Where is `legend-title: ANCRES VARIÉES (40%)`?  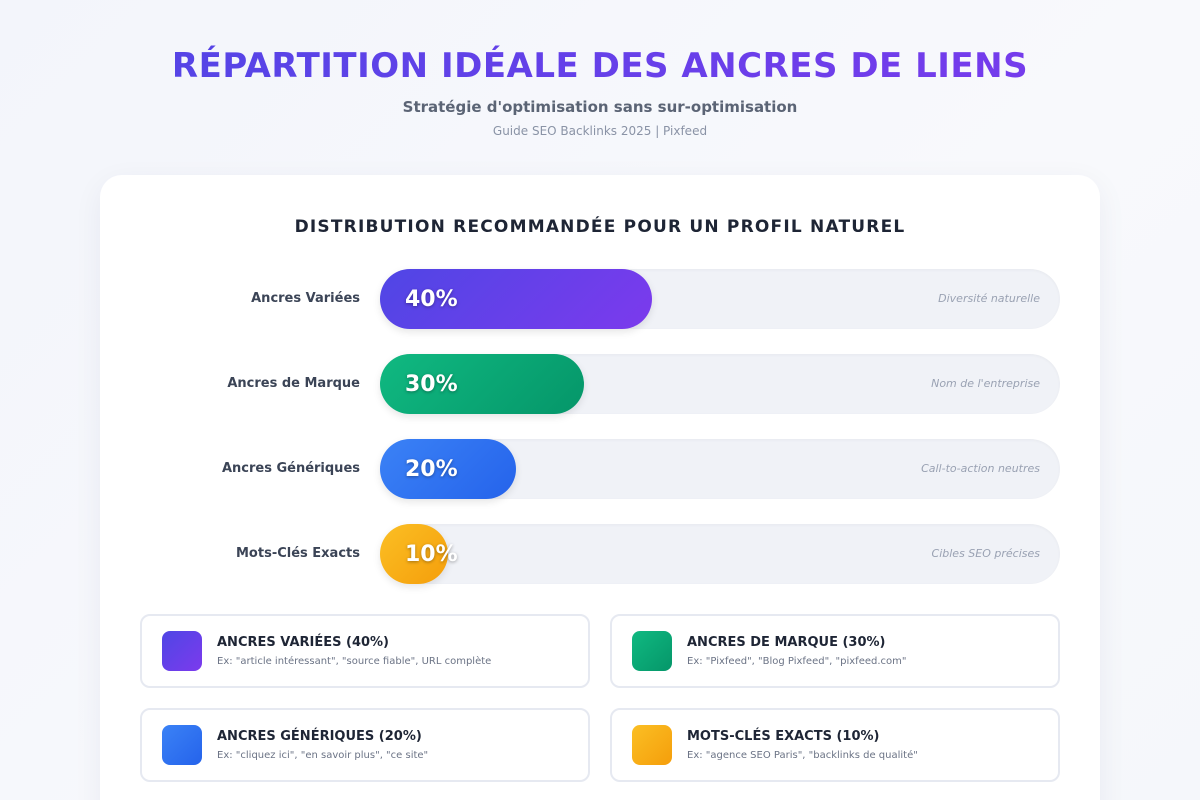
legend-title: ANCRES VARIÉES (40%) is located at coordinates (303, 642).